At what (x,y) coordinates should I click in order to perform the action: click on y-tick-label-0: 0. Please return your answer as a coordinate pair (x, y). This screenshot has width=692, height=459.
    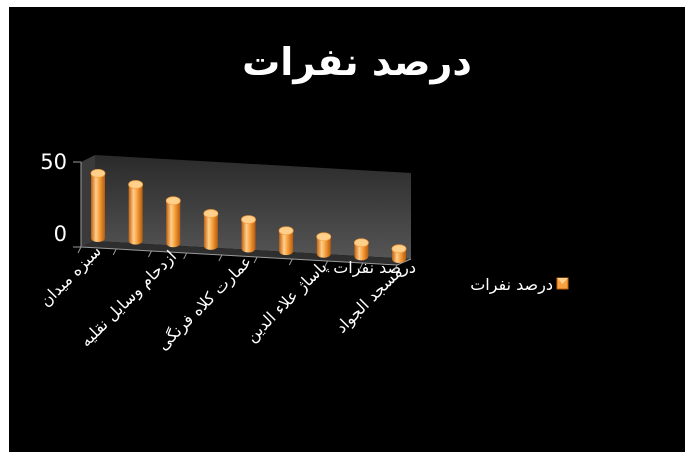
    Looking at the image, I should click on (60, 234).